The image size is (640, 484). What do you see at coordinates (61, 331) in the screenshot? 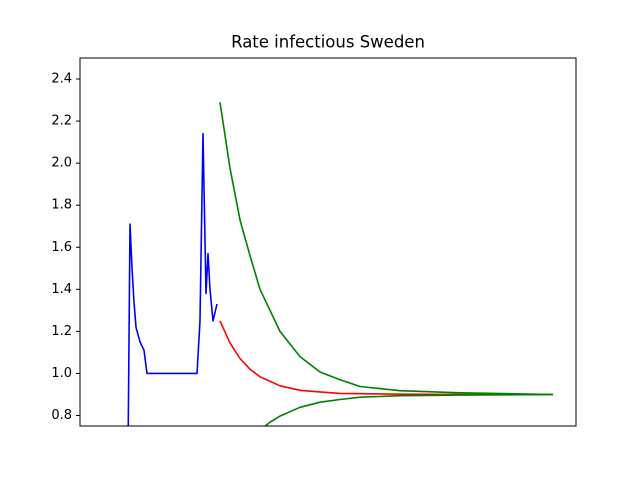
I see `y-tick-label: 1.2` at bounding box center [61, 331].